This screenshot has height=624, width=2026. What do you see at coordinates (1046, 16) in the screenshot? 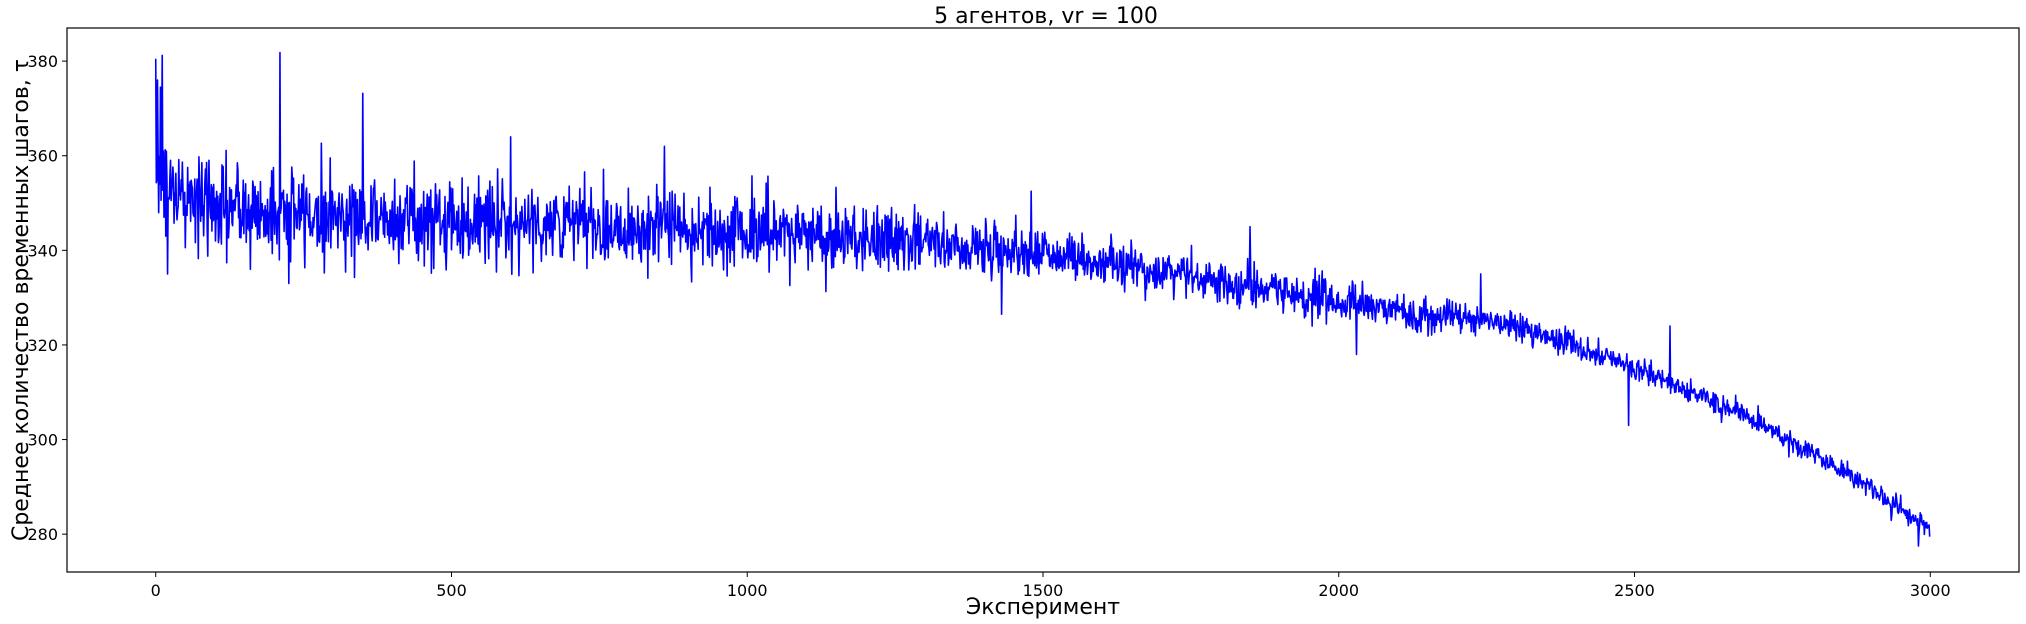
I see `chart-title: 5 агентов, vr = 100` at bounding box center [1046, 16].